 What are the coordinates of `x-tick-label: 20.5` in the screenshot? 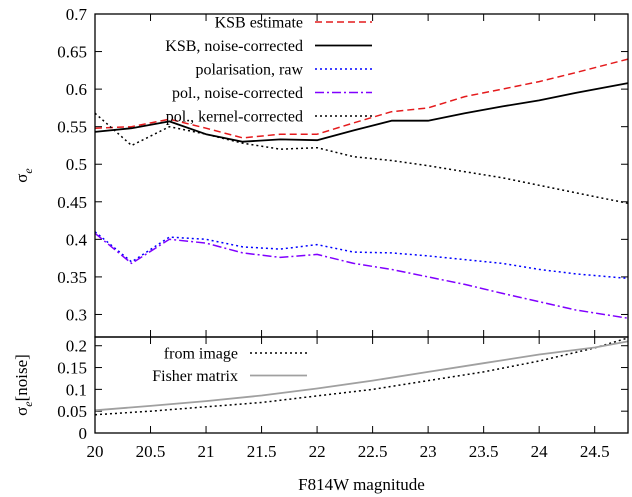 It's located at (151, 451).